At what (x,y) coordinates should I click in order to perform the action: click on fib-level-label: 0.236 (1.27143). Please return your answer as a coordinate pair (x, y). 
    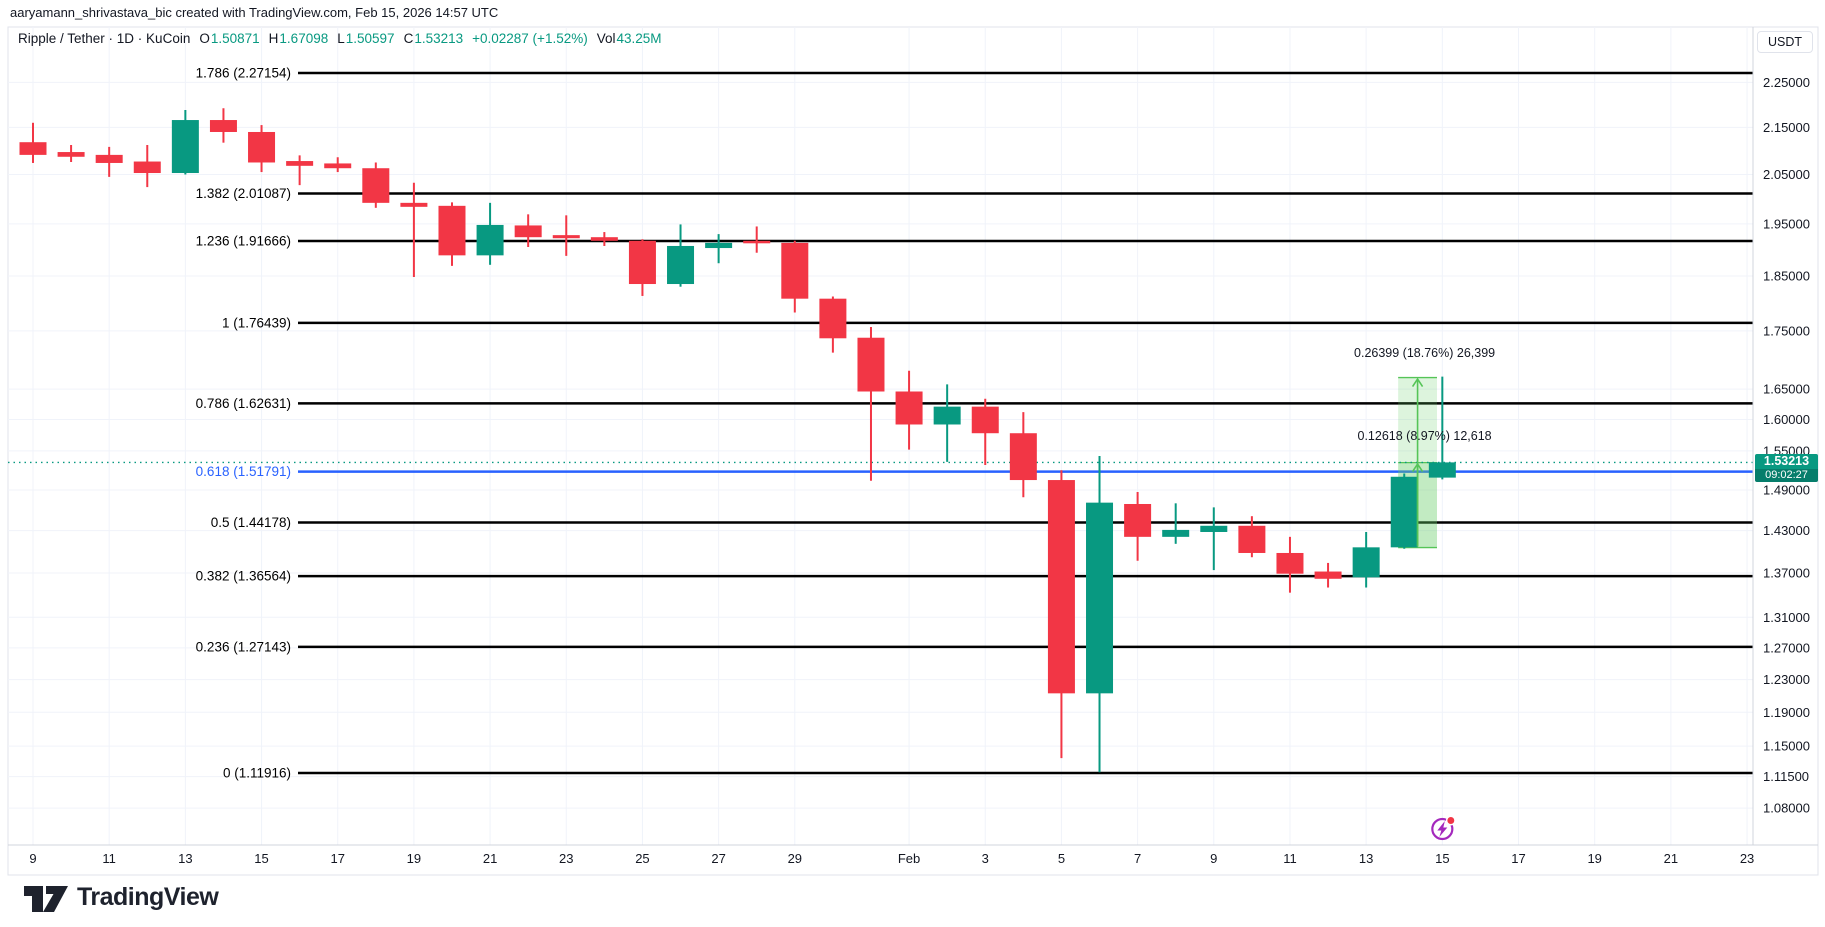
    Looking at the image, I should click on (243, 646).